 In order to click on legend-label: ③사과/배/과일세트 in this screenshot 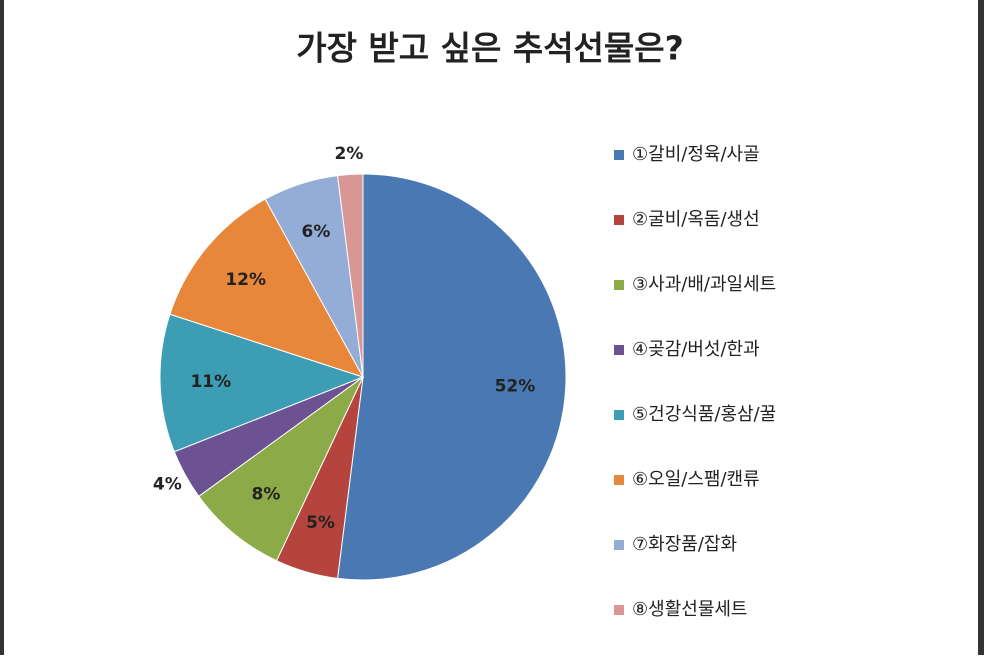, I will do `click(704, 284)`.